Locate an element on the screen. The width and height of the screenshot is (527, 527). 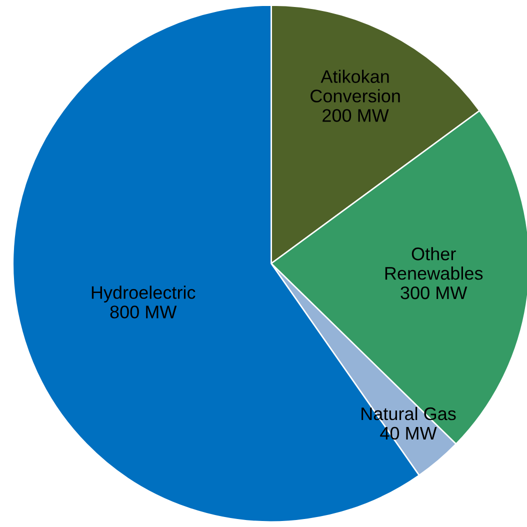
data-label: 200 MW is located at coordinates (355, 115).